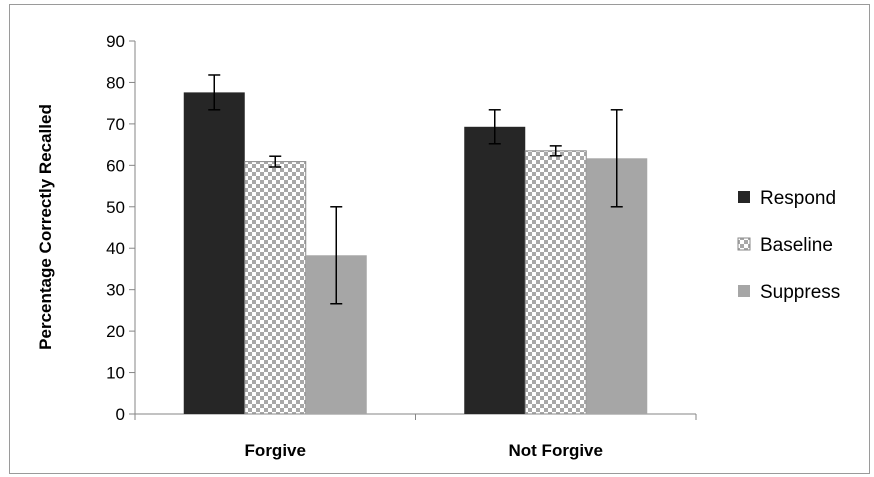 This screenshot has height=477, width=874. I want to click on legend: Respond Baseline Suppress, so click(788, 245).